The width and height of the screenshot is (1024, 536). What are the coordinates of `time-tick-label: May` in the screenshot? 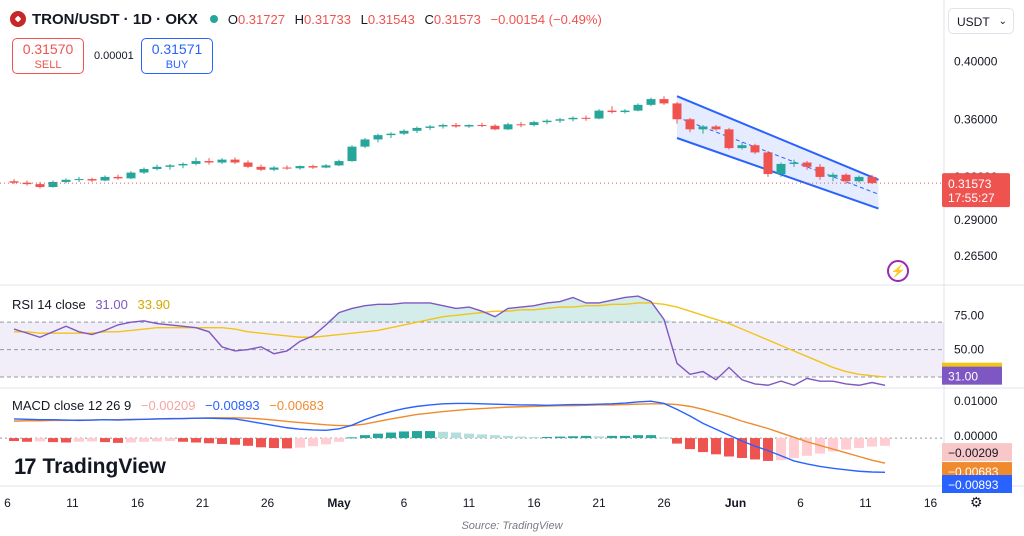 It's located at (339, 503).